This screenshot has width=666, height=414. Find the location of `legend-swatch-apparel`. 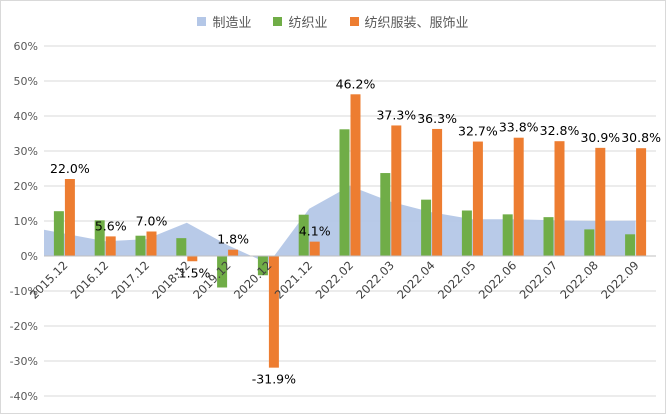

legend-swatch-apparel is located at coordinates (354, 21).